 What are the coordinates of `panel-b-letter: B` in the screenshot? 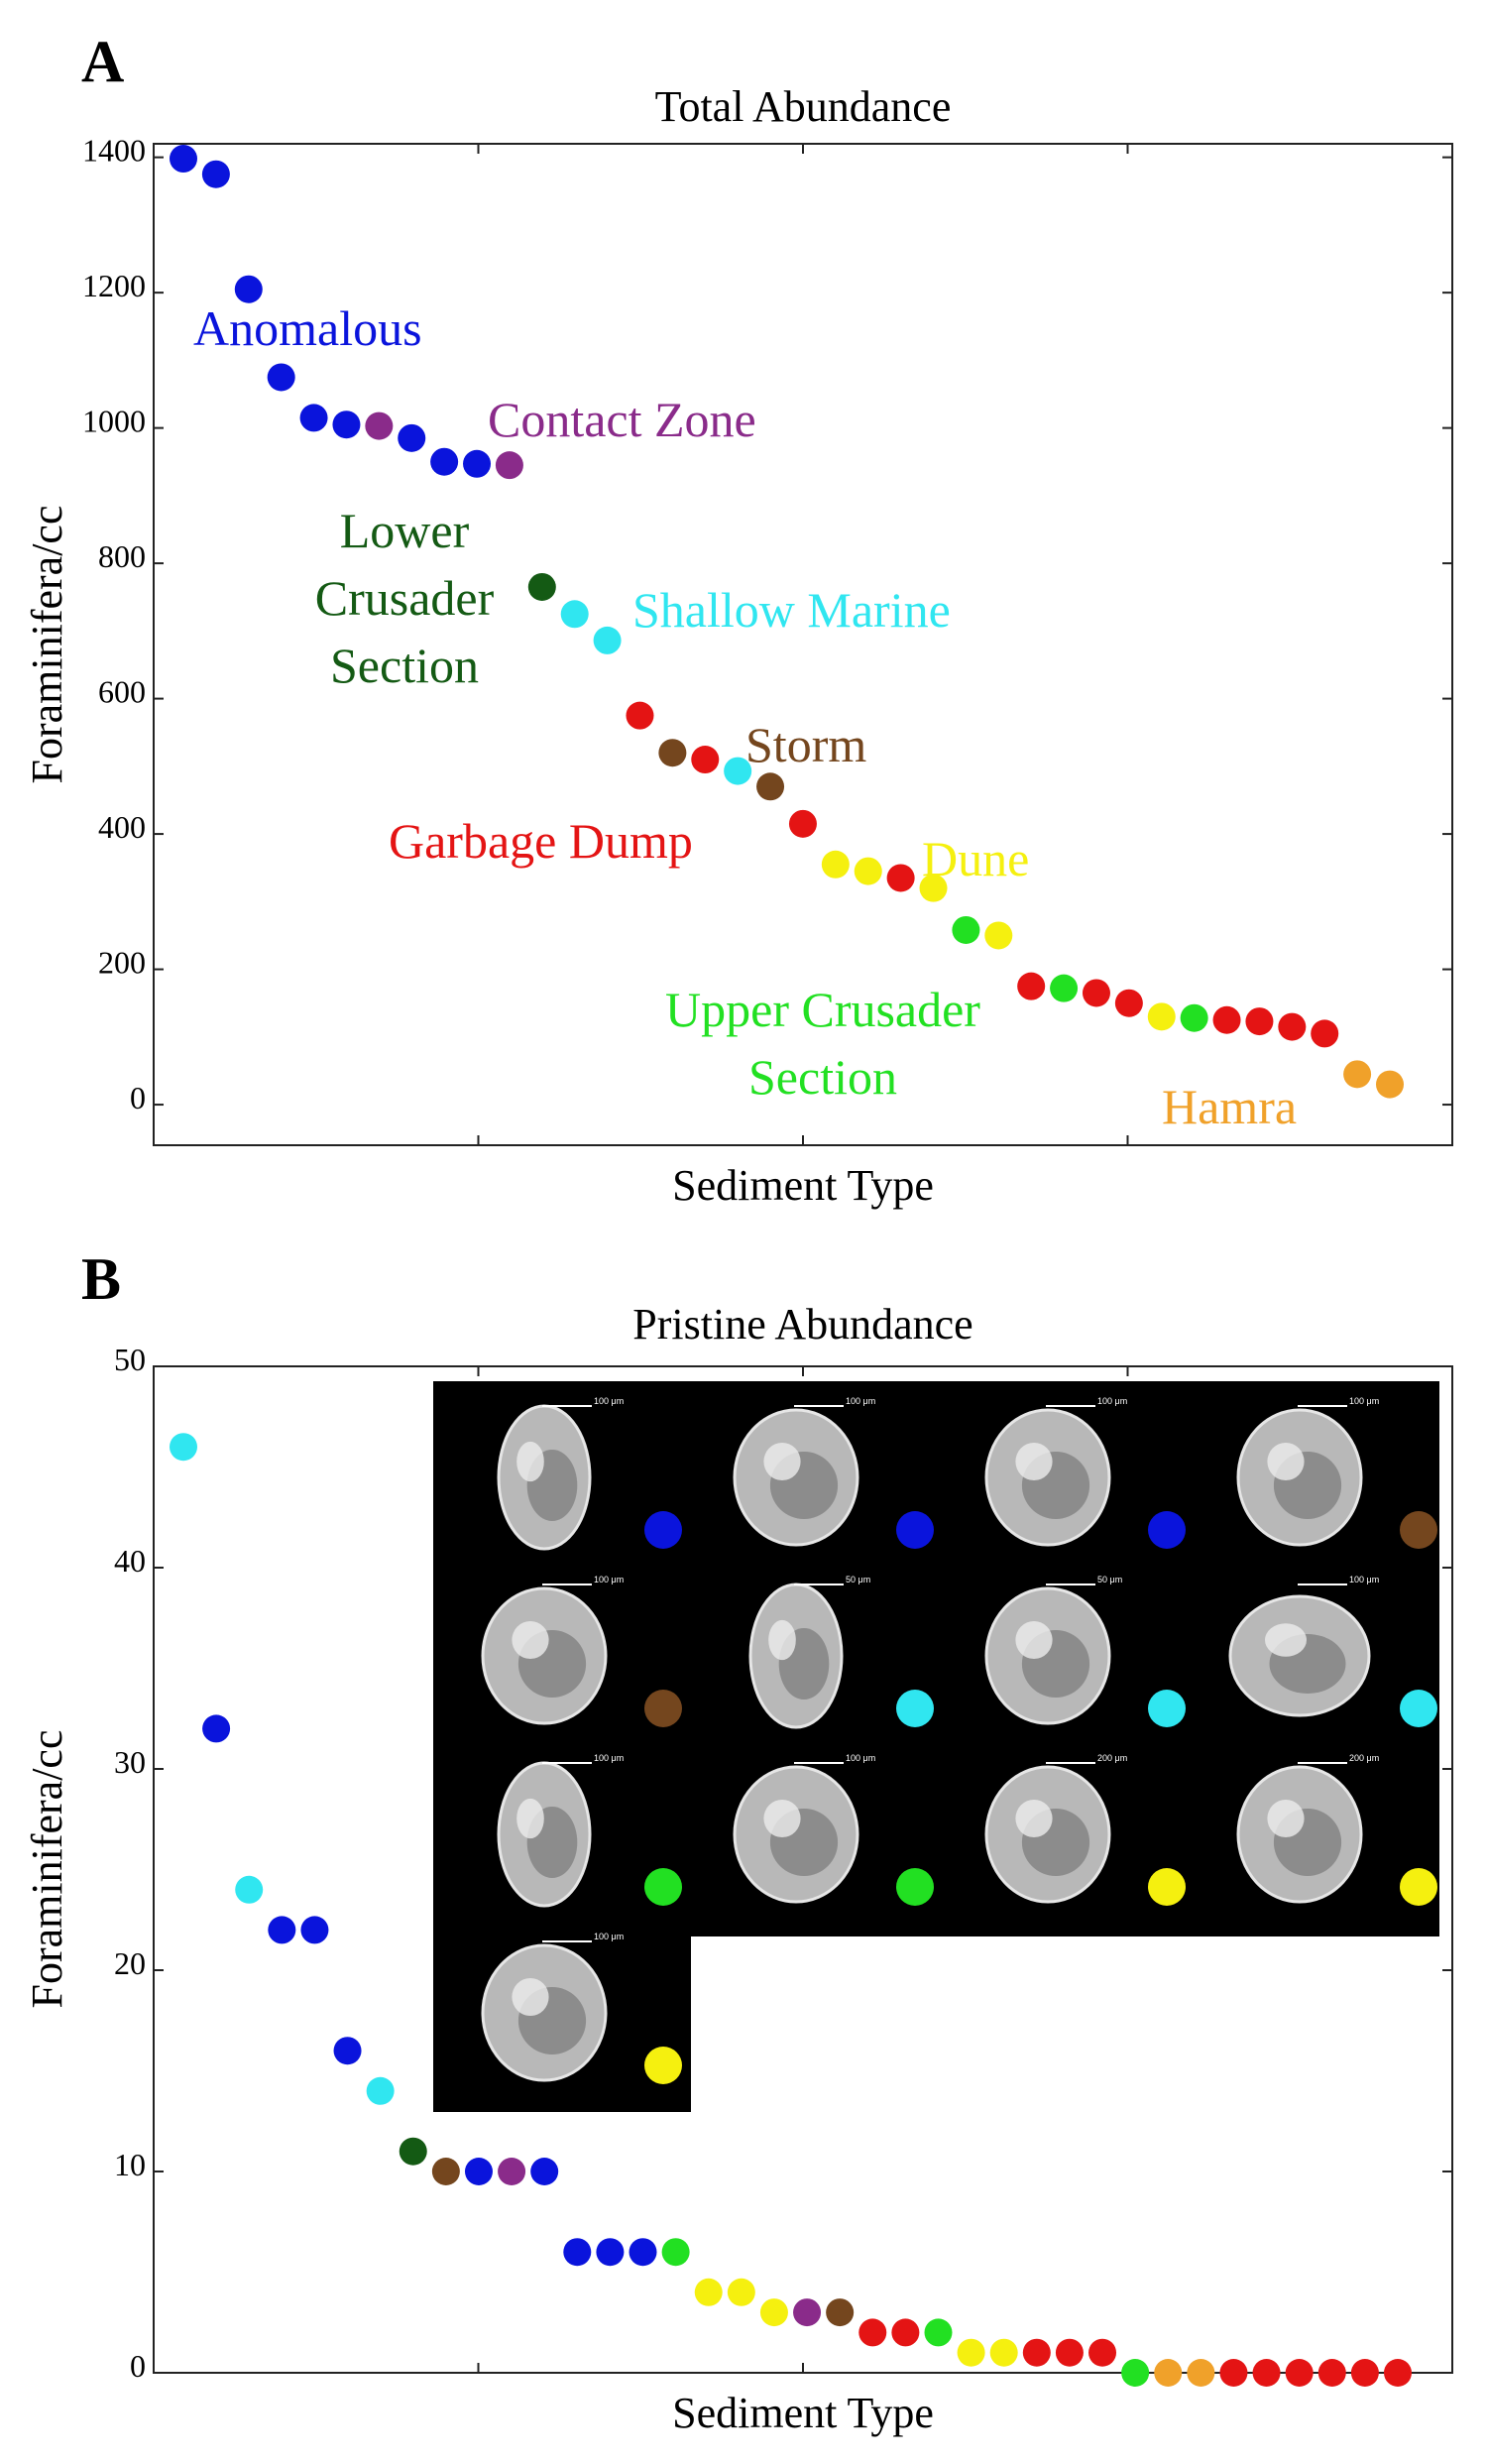 It's located at (101, 1279).